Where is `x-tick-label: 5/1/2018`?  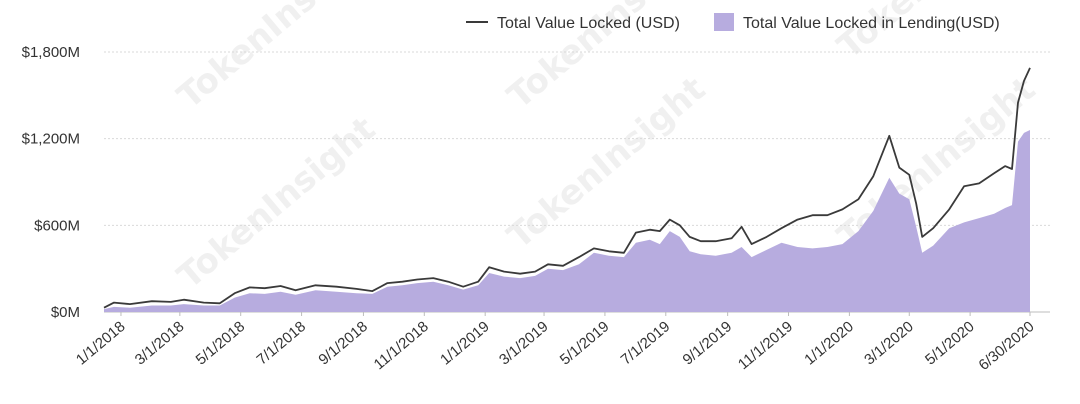 x-tick-label: 5/1/2018 is located at coordinates (221, 343).